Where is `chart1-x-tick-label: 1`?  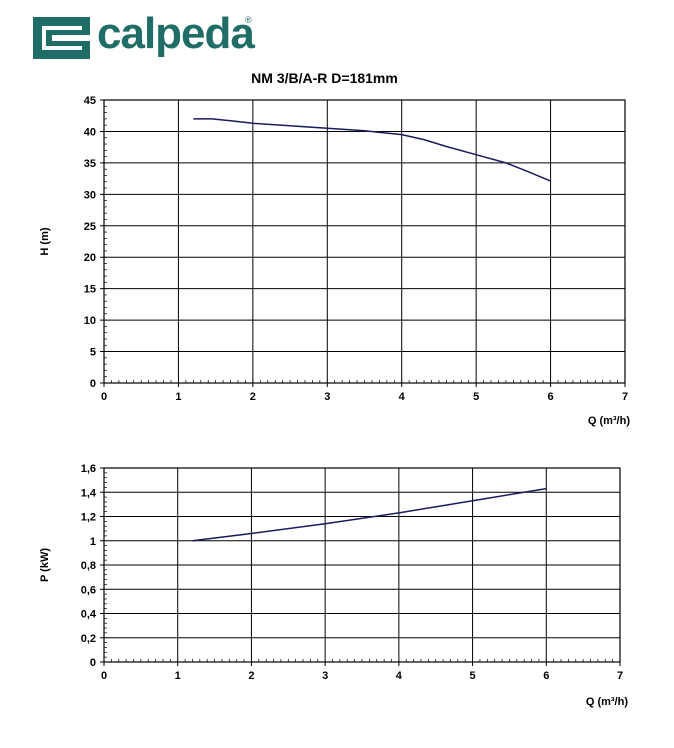 chart1-x-tick-label: 1 is located at coordinates (178, 397).